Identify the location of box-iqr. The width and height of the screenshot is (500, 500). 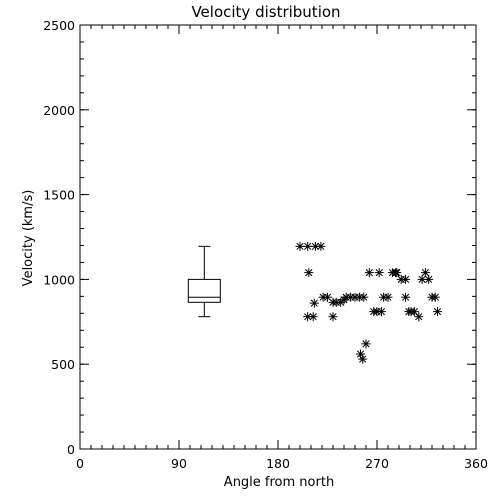
(204, 290).